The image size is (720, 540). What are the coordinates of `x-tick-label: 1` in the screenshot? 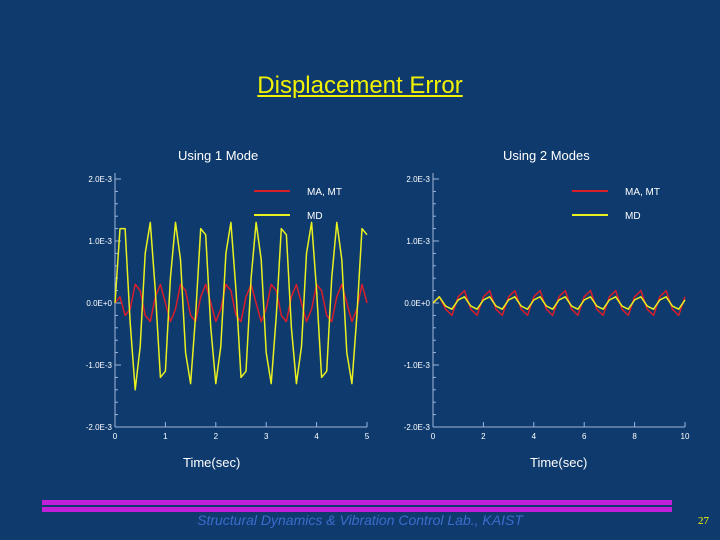 It's located at (165, 436).